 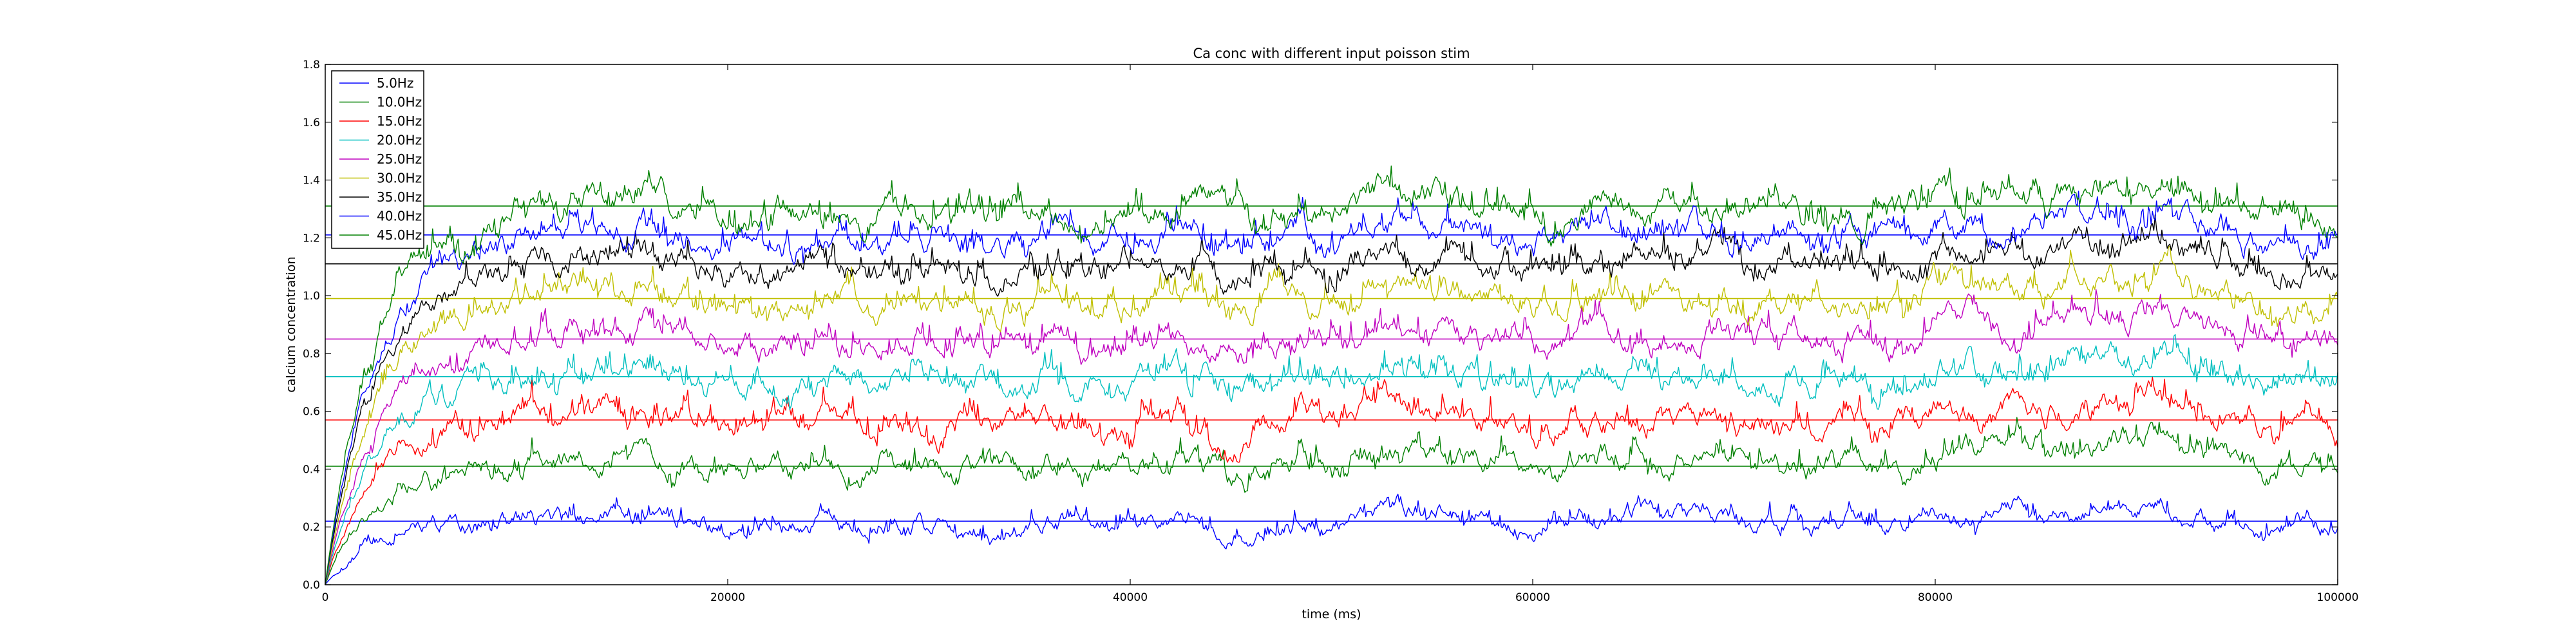 I want to click on y-tick-label: 1.6, so click(x=311, y=123).